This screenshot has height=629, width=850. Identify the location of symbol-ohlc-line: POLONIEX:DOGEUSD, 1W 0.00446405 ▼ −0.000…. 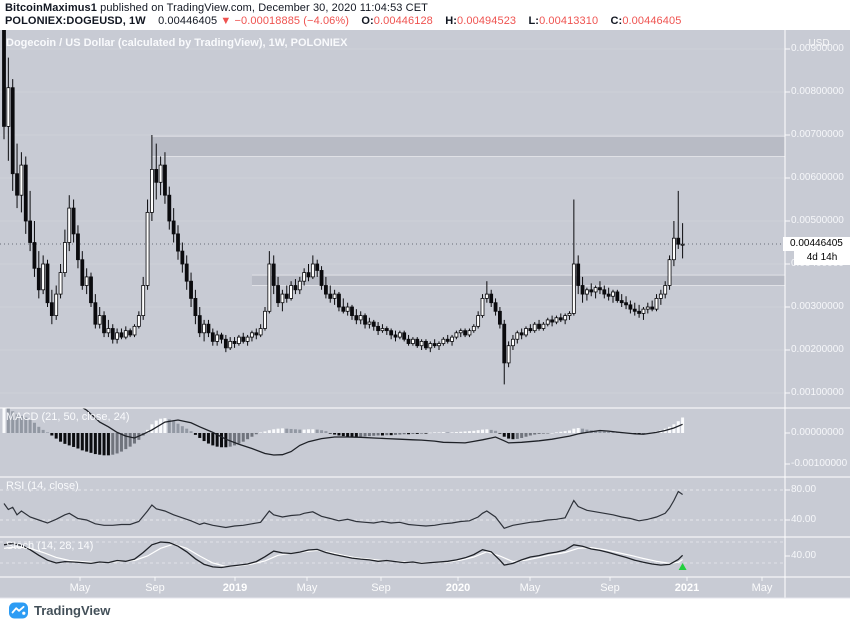
(343, 21).